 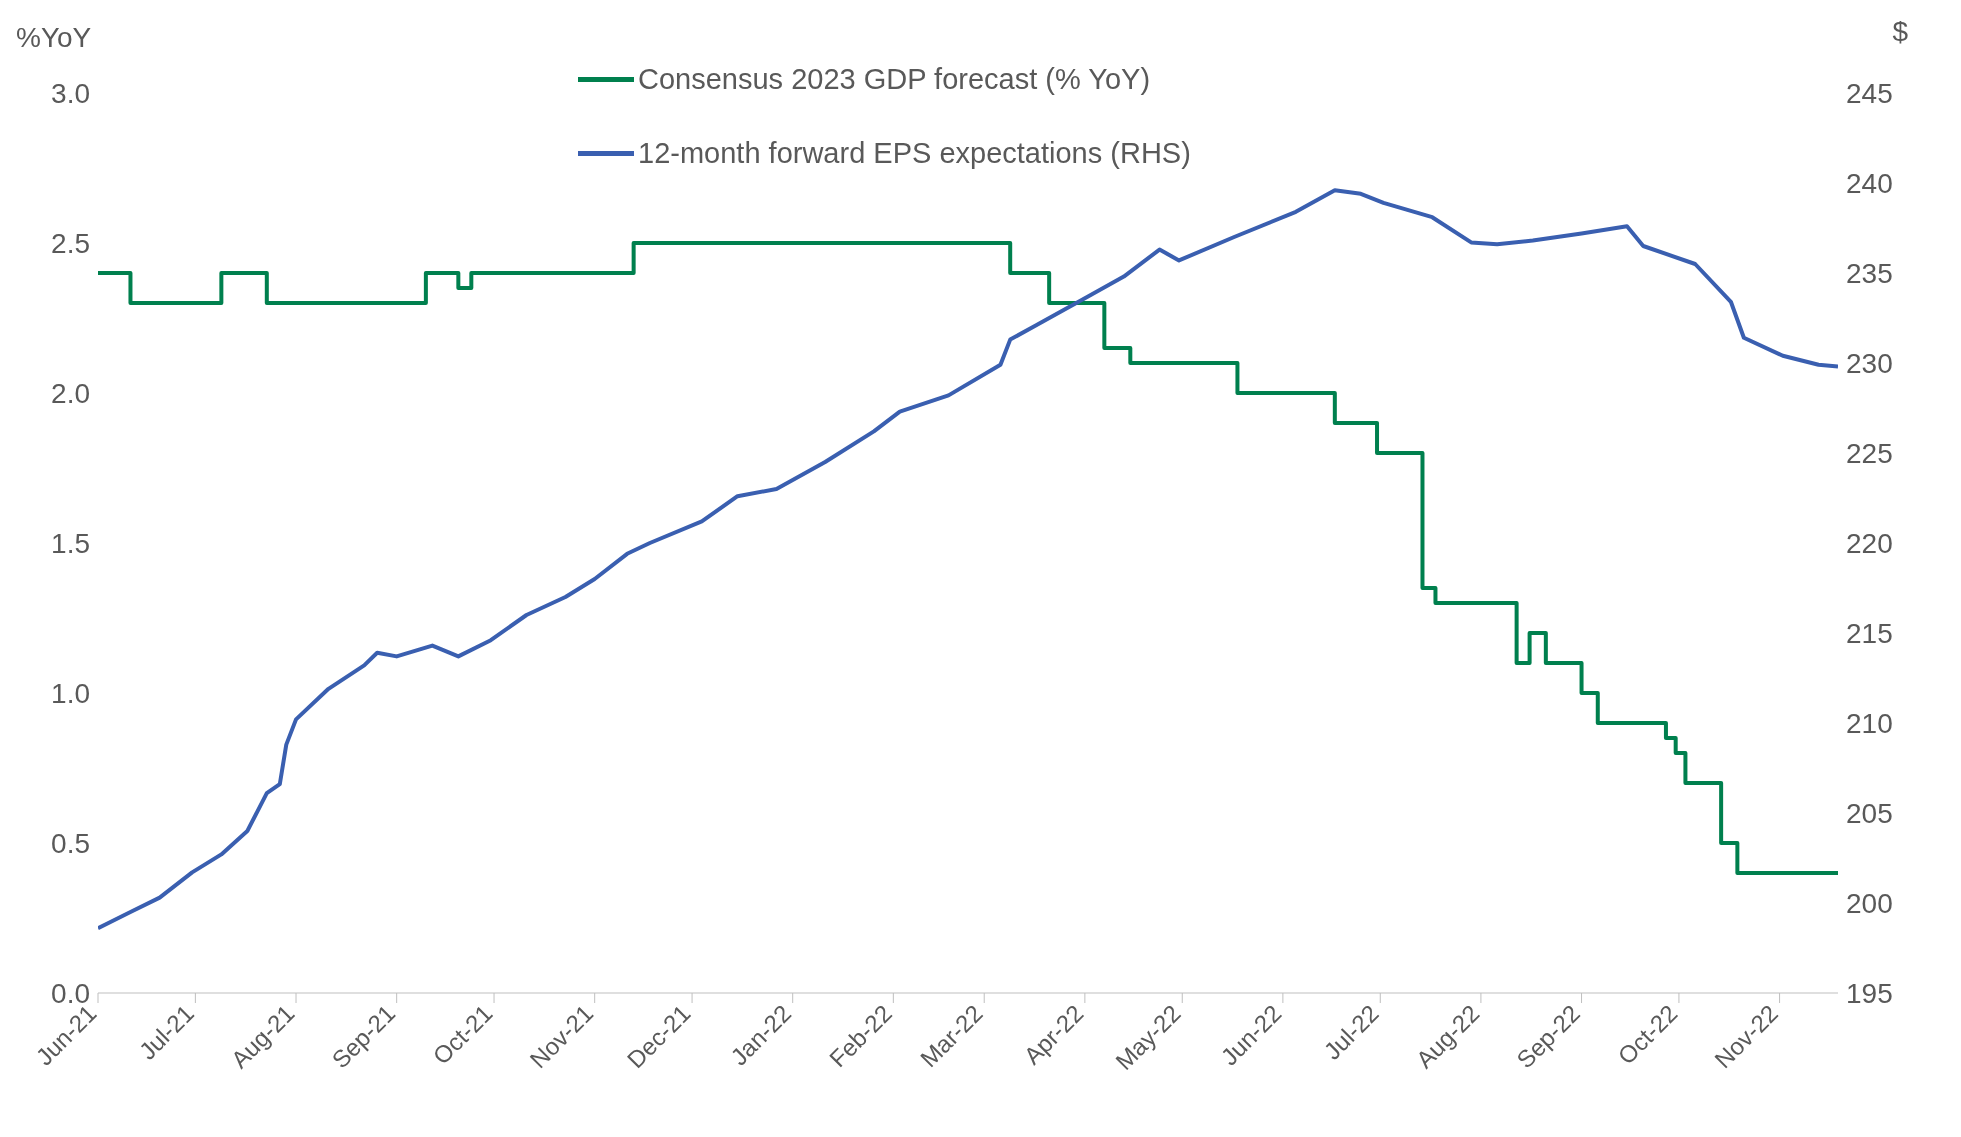 What do you see at coordinates (70, 843) in the screenshot?
I see `y-tick-label: 0.5` at bounding box center [70, 843].